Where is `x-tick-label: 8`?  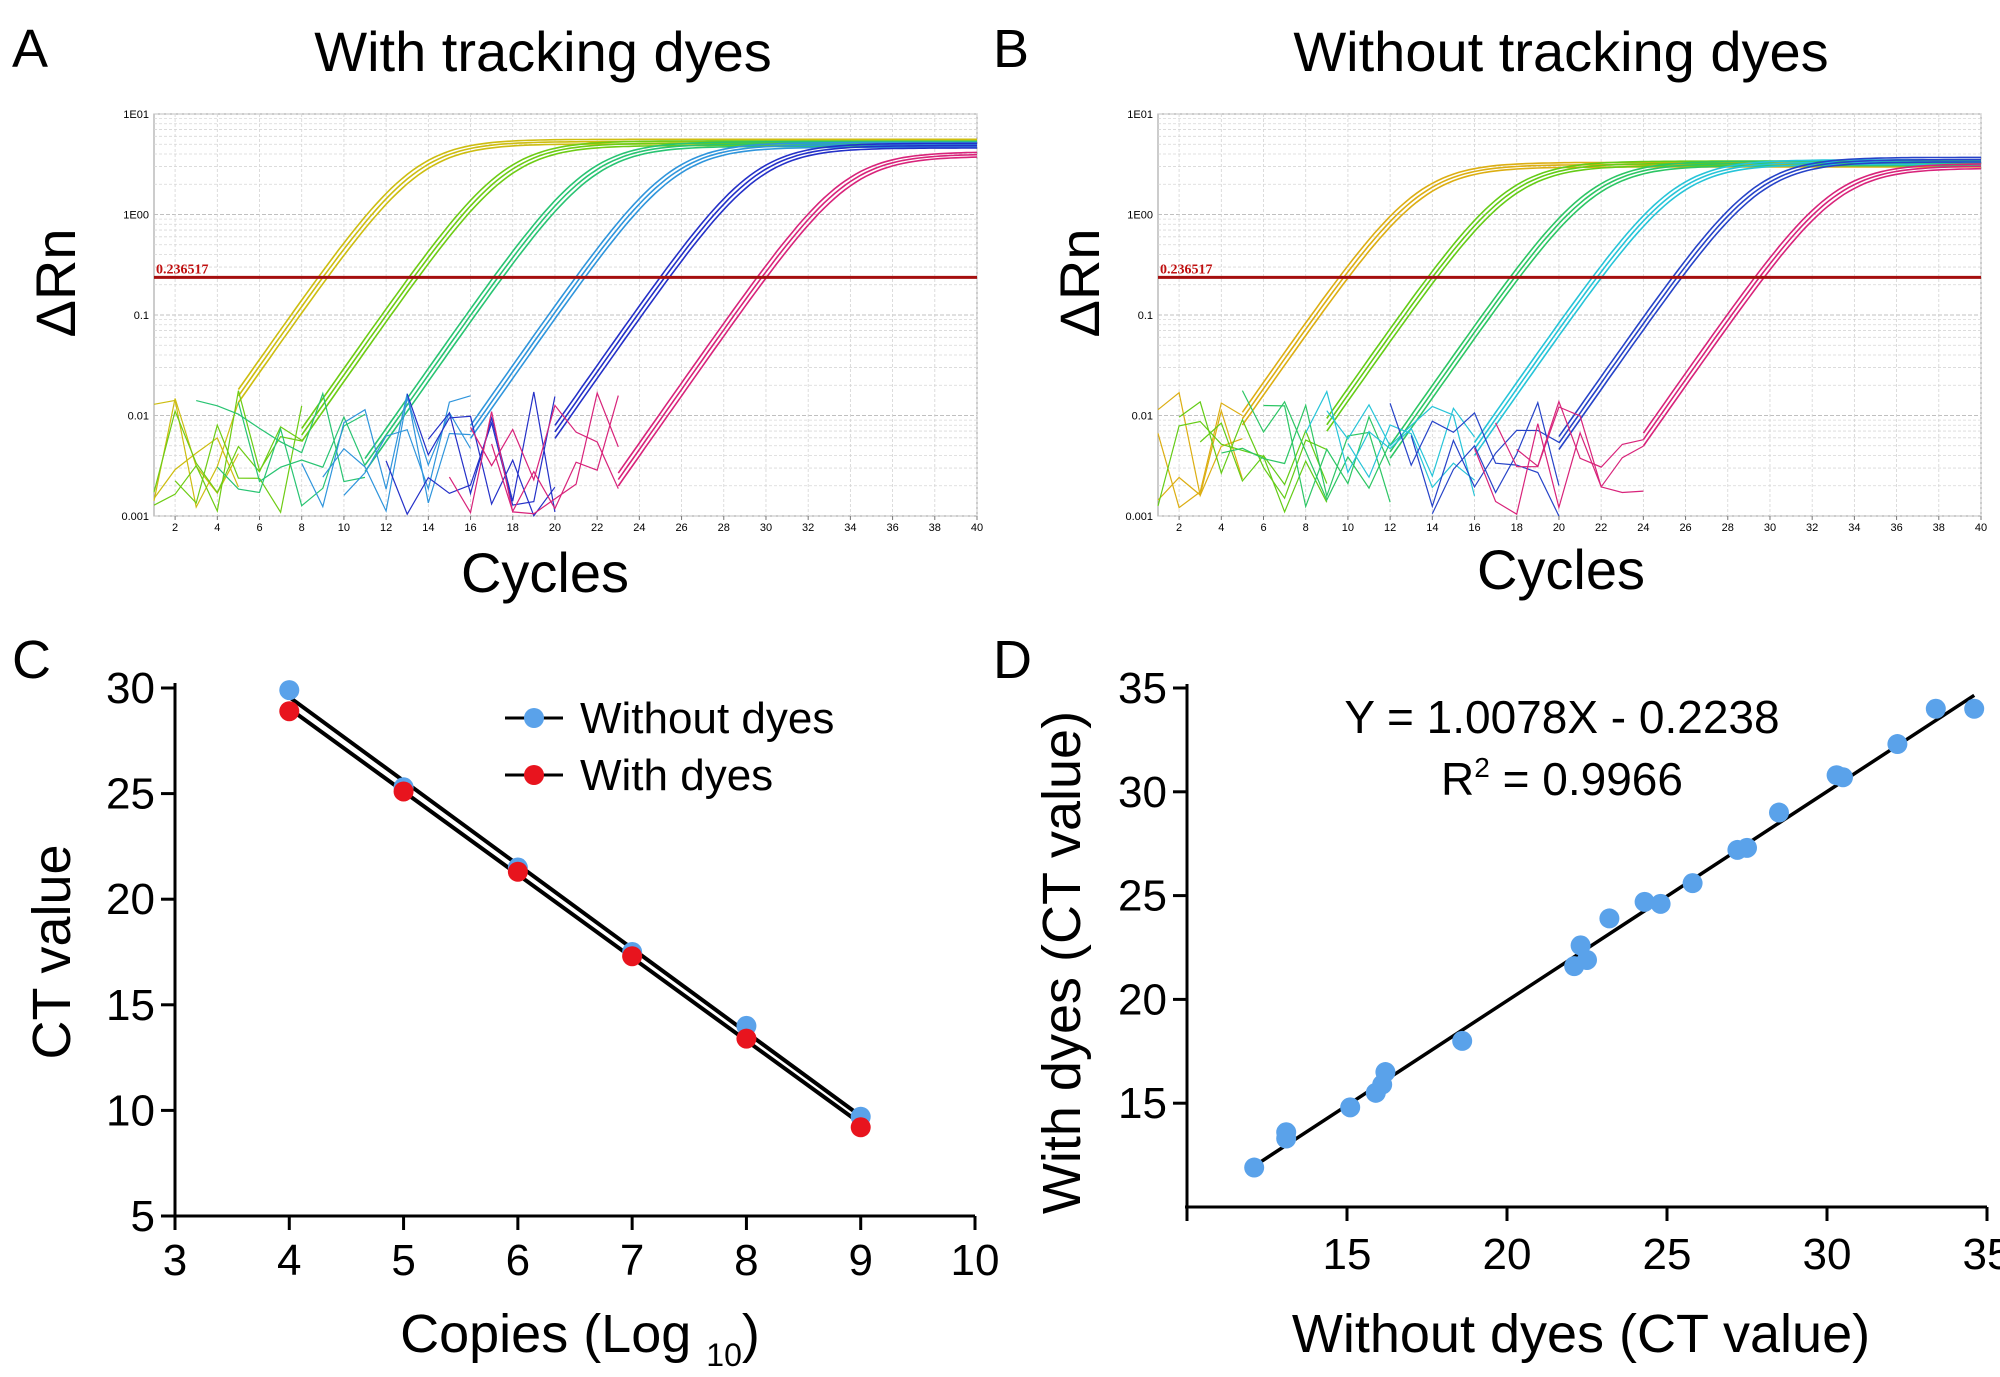 x-tick-label: 8 is located at coordinates (746, 1260).